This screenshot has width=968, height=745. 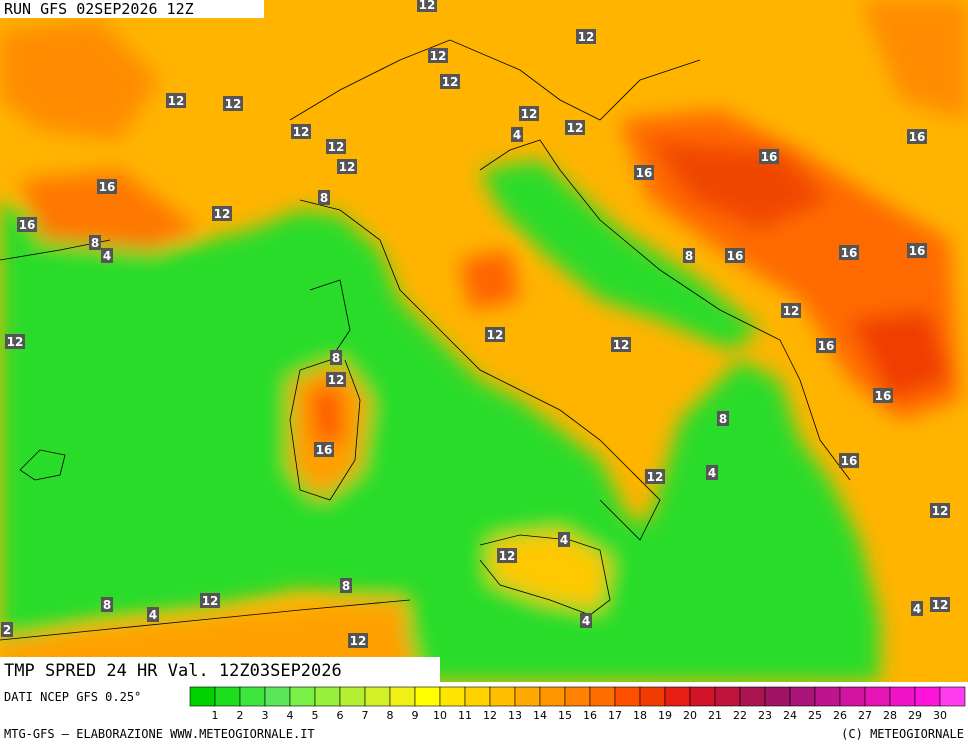 What do you see at coordinates (490, 715) in the screenshot?
I see `colorbar-label: 12` at bounding box center [490, 715].